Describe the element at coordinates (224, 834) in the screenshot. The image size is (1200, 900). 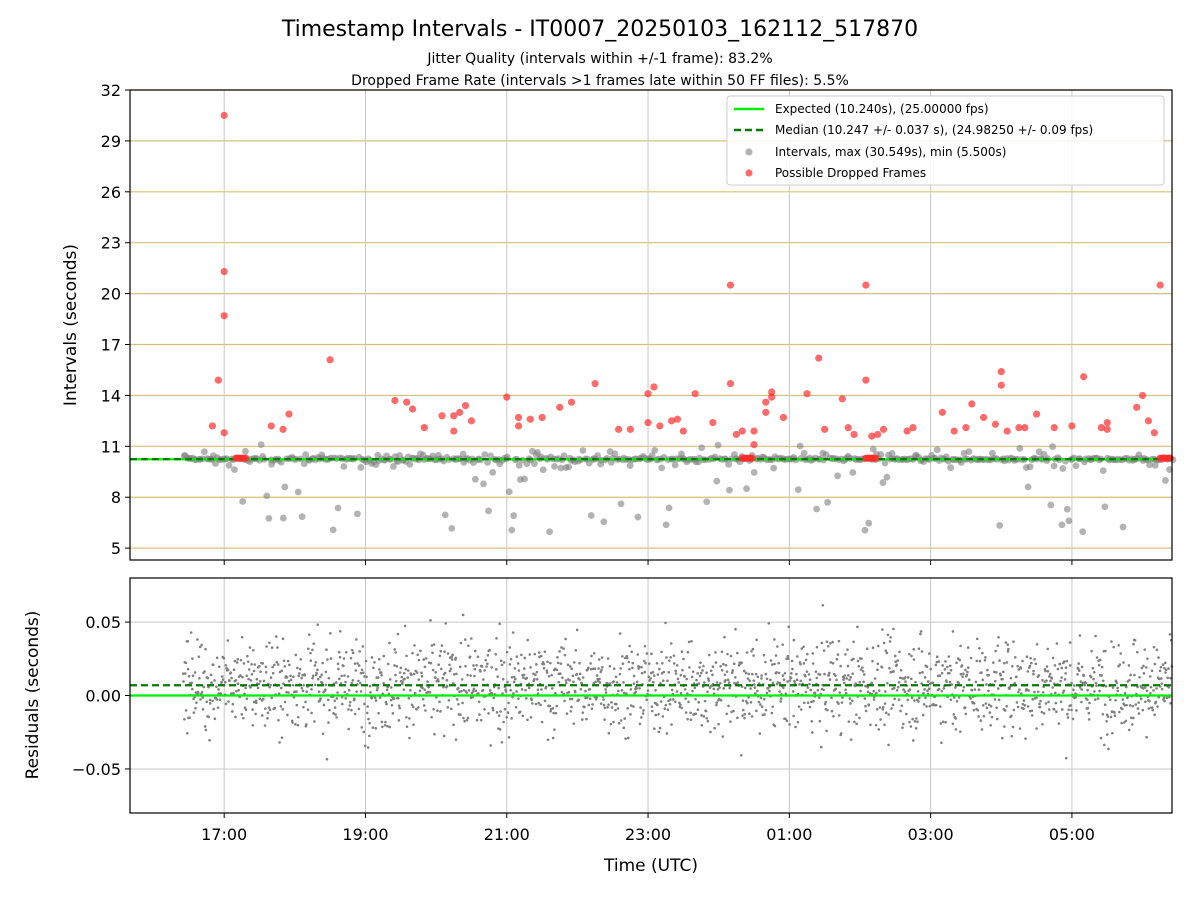
I see `x-tick-label: 17:00` at that location.